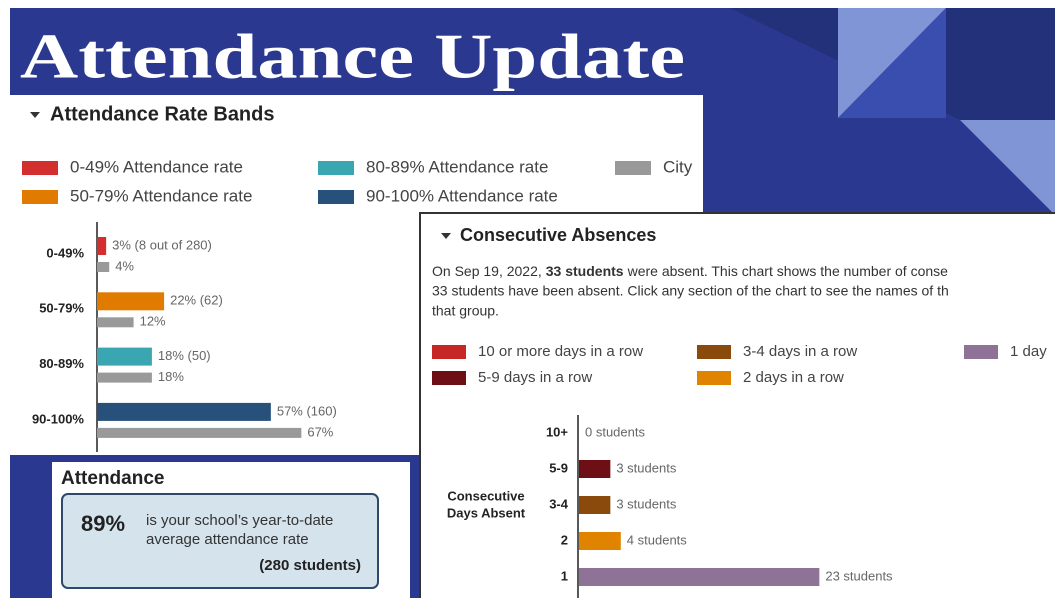  Describe the element at coordinates (1007, 167) in the screenshot. I see `decor-light` at that location.